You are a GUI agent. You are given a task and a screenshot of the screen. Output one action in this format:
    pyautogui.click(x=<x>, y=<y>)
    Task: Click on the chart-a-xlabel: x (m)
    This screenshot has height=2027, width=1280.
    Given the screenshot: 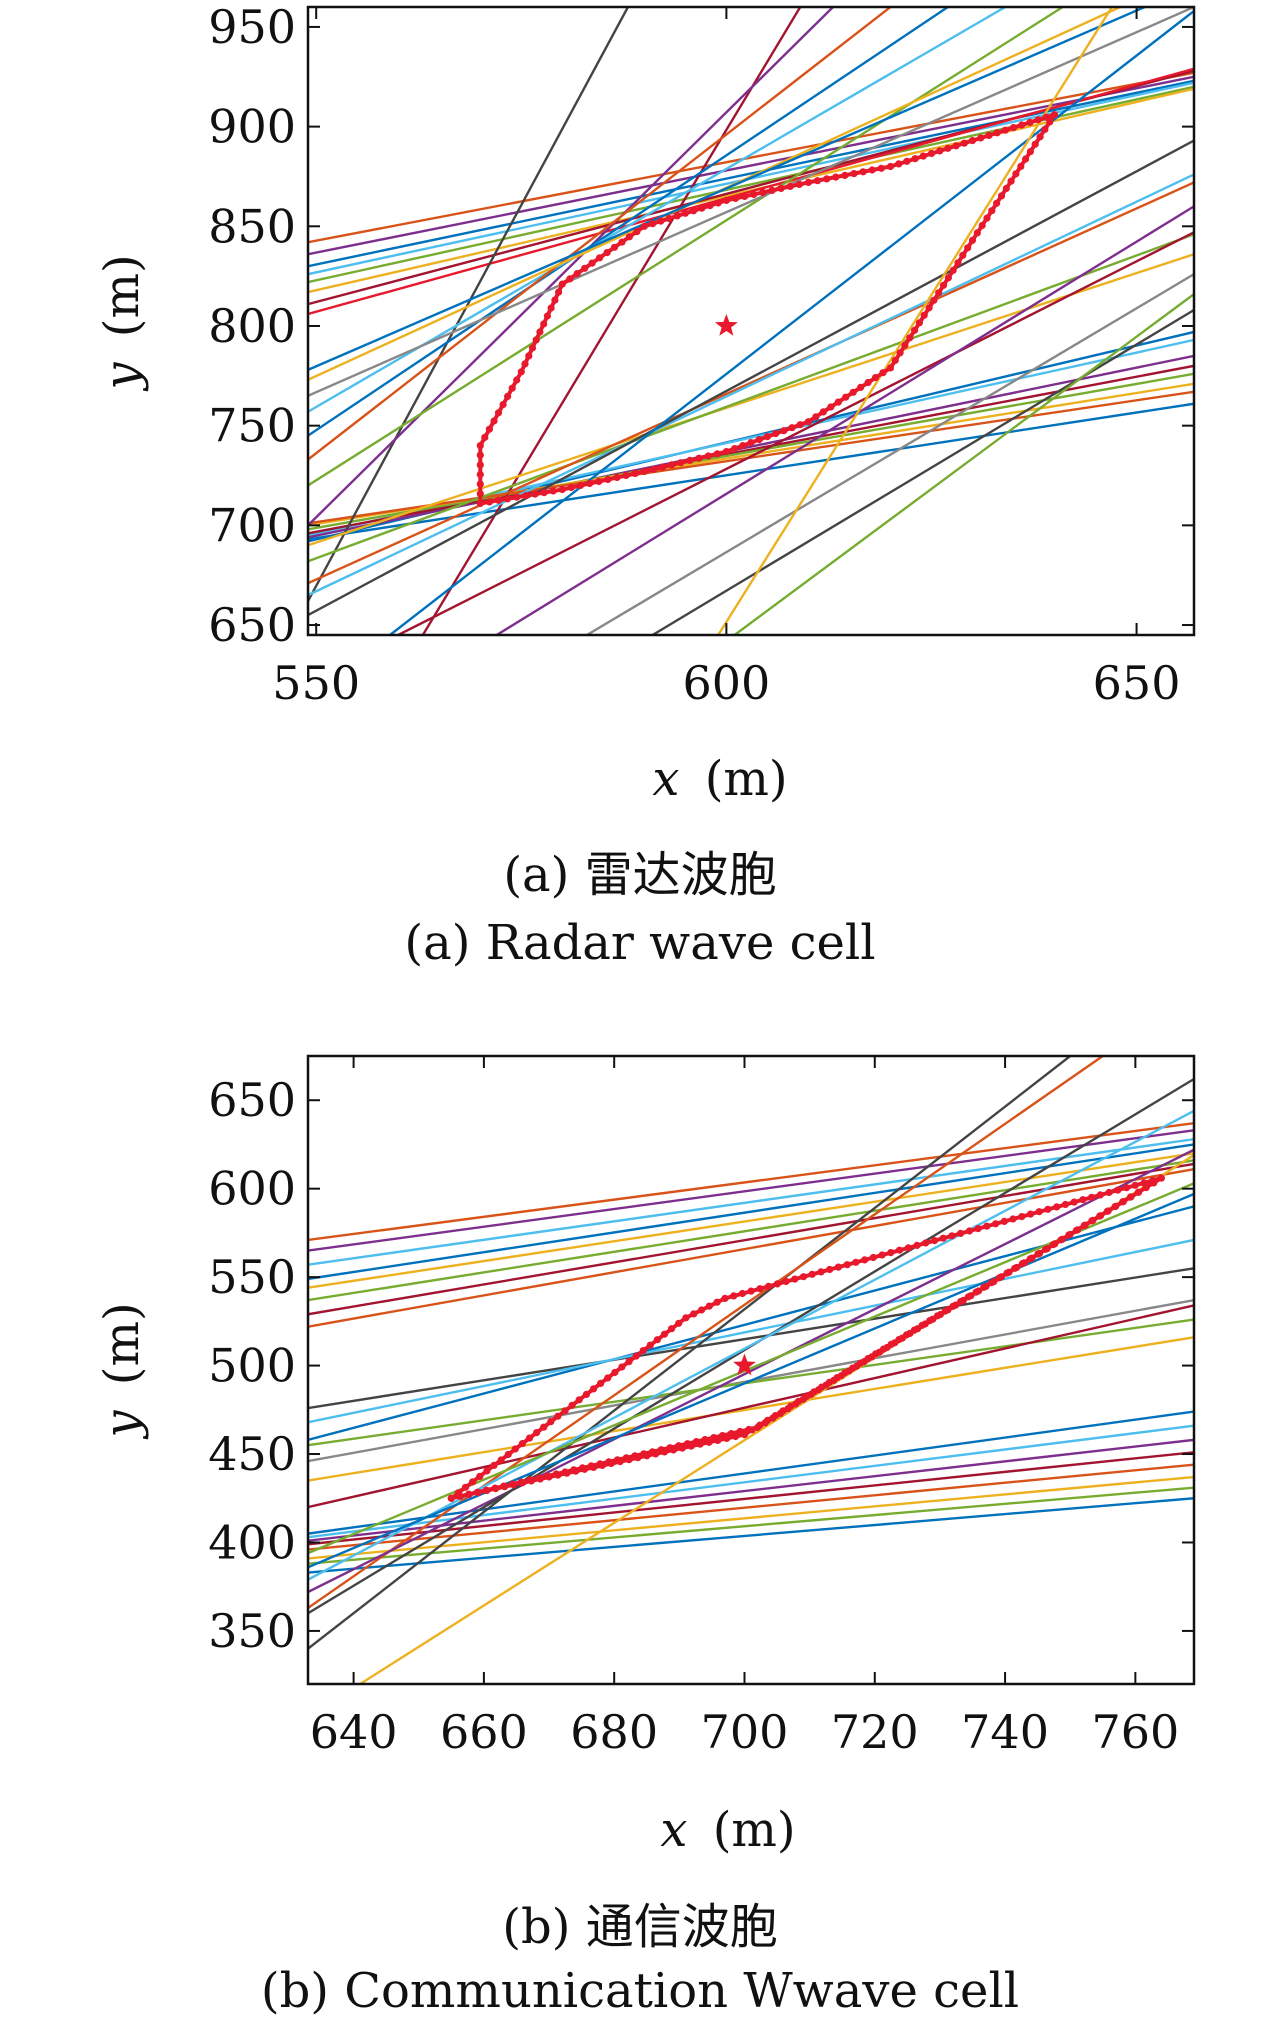 What is the action you would take?
    pyautogui.click(x=719, y=779)
    